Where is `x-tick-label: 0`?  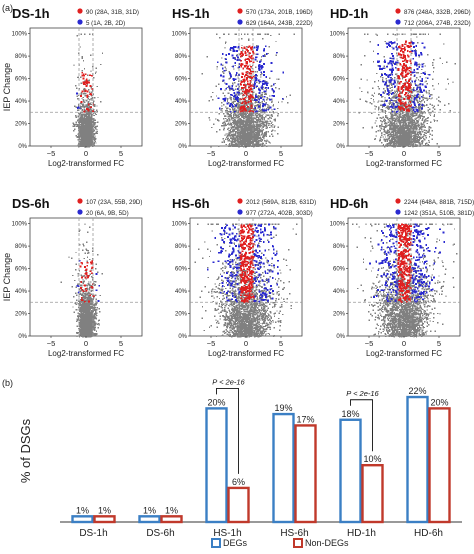
x-tick-label: 0 is located at coordinates (246, 153).